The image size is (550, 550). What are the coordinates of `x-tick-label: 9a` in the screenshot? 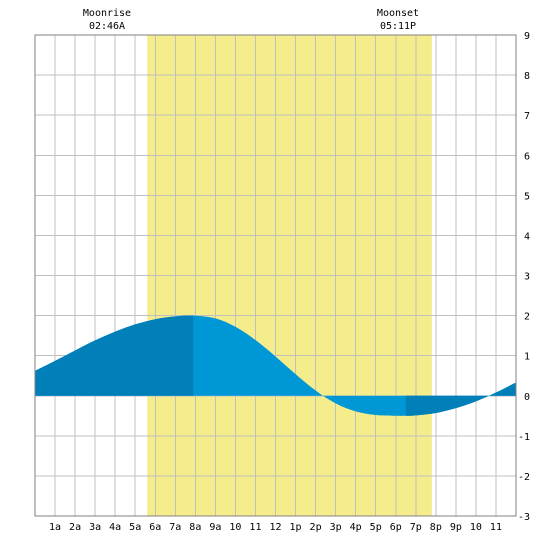 It's located at (215, 527).